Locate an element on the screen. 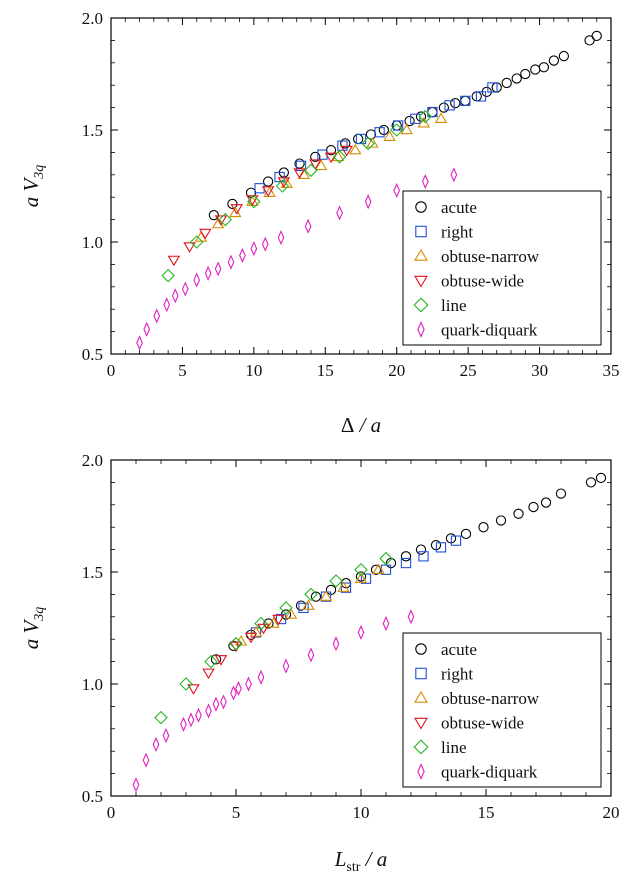 This screenshot has height=877, width=629. series-right is located at coordinates (356, 586).